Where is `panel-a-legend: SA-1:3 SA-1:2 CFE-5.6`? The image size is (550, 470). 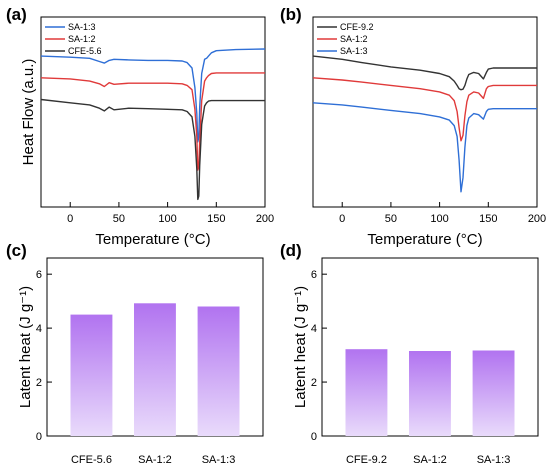
panel-a-legend: SA-1:3 SA-1:2 CFE-5.6 is located at coordinates (73, 39).